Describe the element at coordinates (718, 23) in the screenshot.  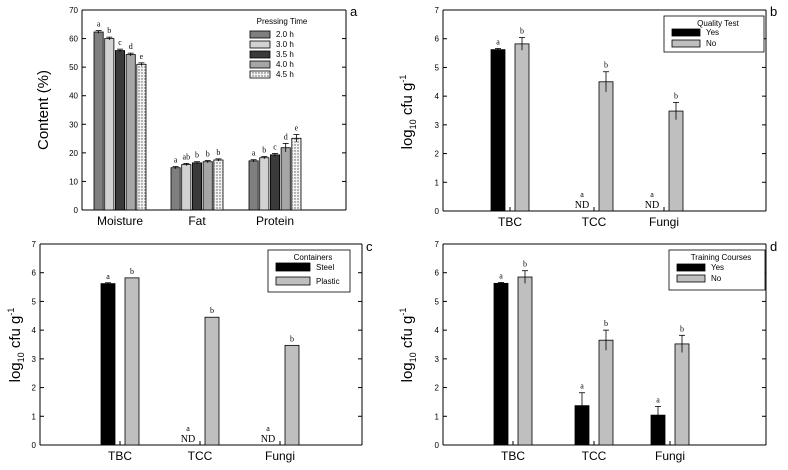
I see `legend-title: Quality Test` at that location.